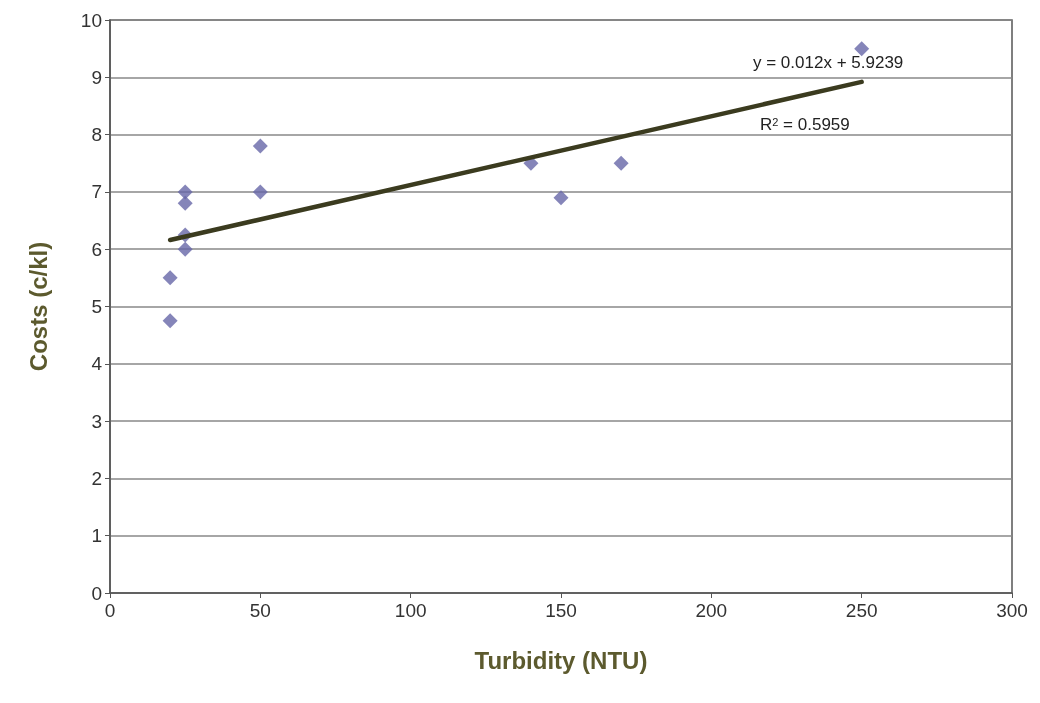 The image size is (1040, 703). Describe the element at coordinates (96, 306) in the screenshot. I see `y-tick-label: 5` at that location.